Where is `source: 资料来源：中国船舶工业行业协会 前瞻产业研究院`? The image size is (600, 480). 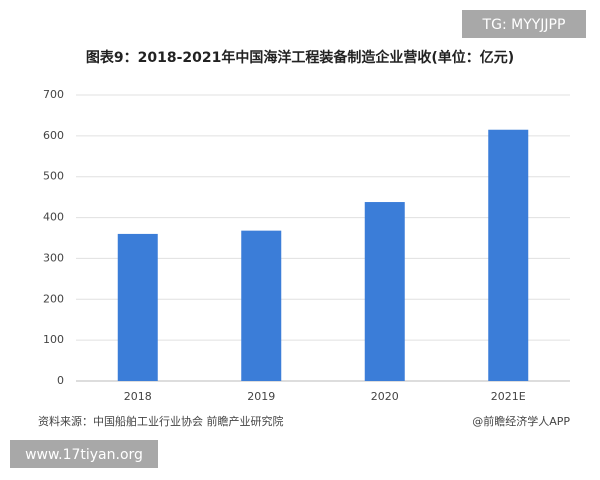 source: 资料来源：中国船舶工业行业协会 前瞻产业研究院 is located at coordinates (161, 421).